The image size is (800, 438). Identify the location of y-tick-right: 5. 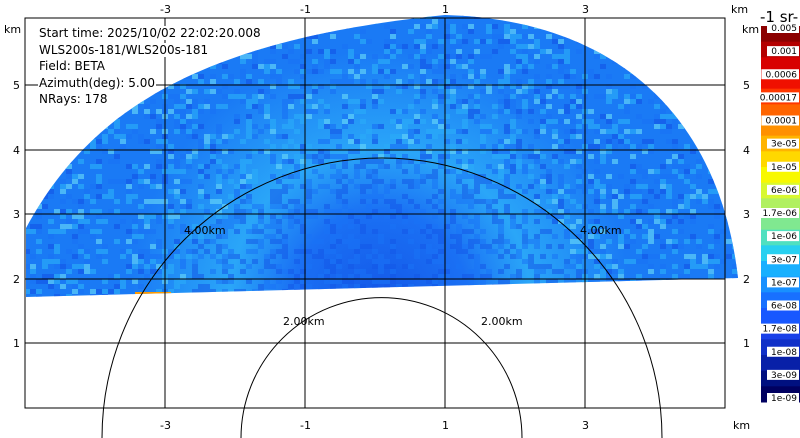
(746, 85).